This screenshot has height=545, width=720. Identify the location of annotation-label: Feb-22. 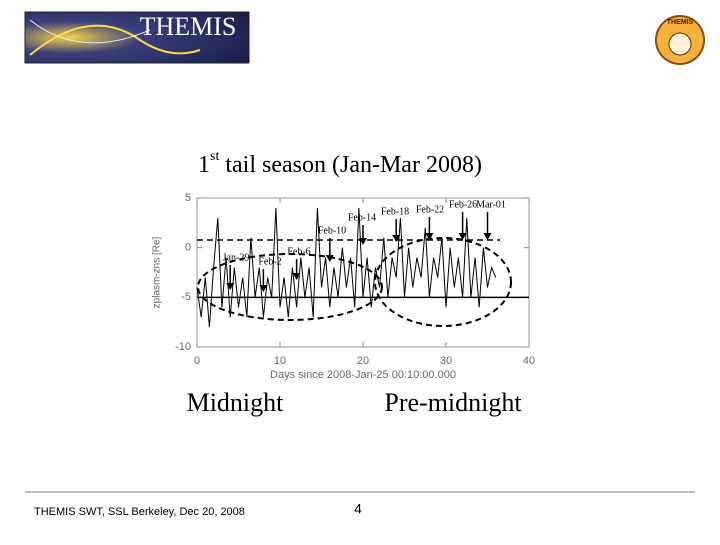
(430, 209).